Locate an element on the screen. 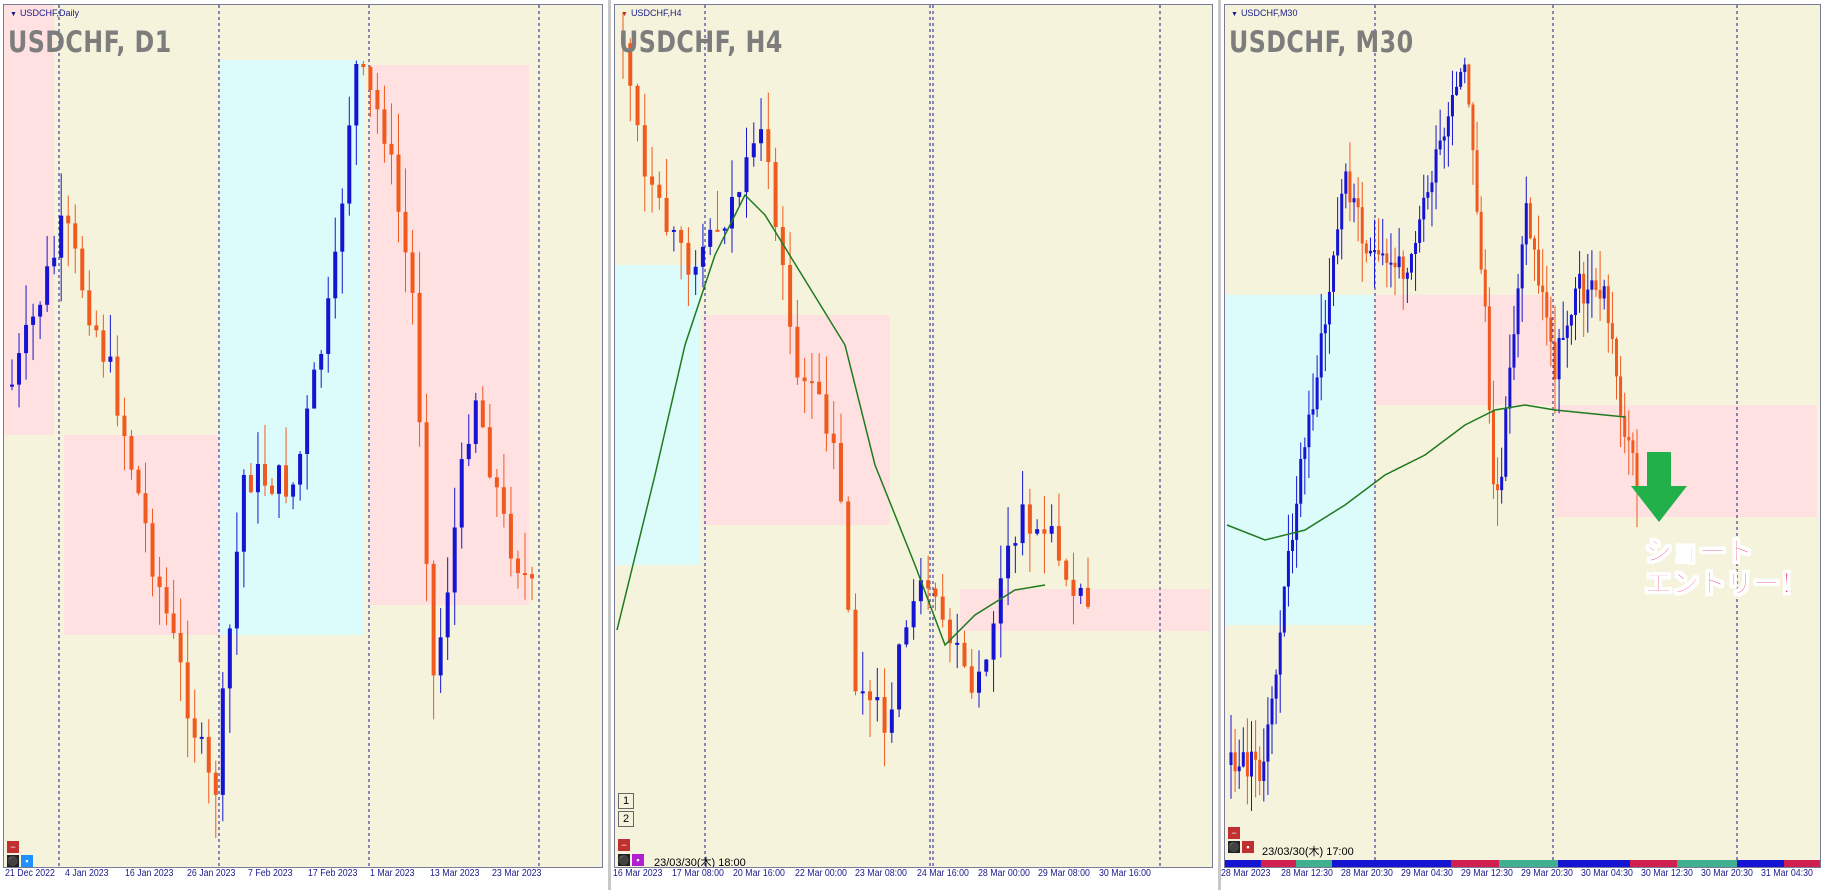 Image resolution: width=1824 pixels, height=890 pixels. chart-title: USDCHF, D1 is located at coordinates (90, 42).